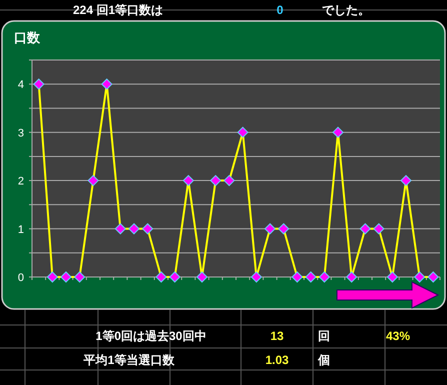 The height and width of the screenshot is (385, 447). I want to click on text: 224 回1等口数は, so click(118, 10).